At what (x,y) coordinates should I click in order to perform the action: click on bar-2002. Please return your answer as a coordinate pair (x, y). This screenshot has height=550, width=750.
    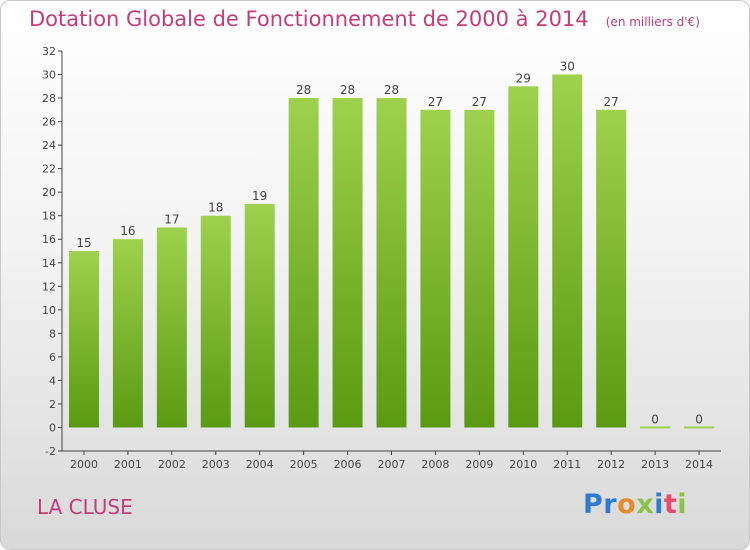
    Looking at the image, I should click on (171, 327).